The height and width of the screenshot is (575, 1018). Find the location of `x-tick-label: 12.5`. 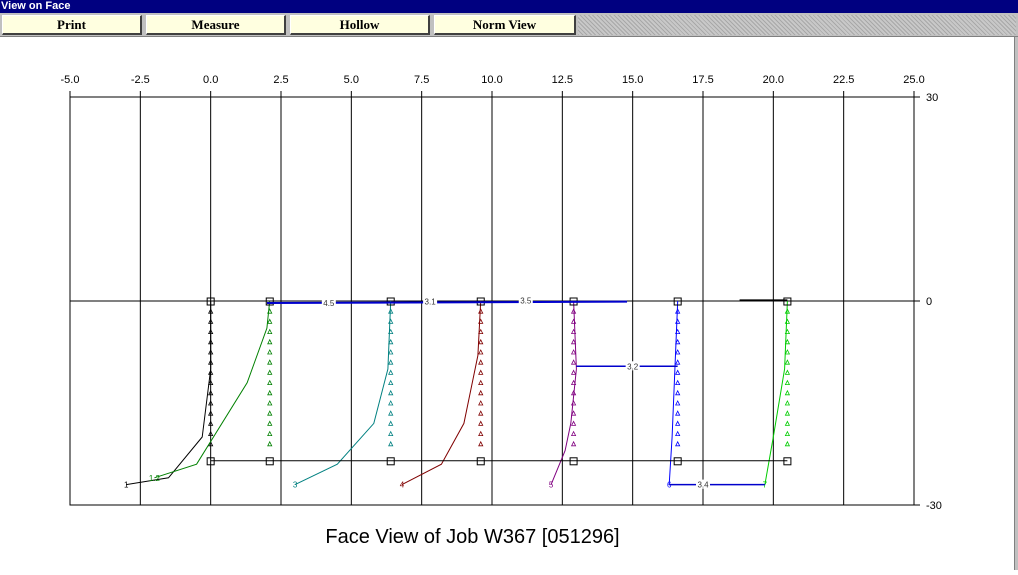

x-tick-label: 12.5 is located at coordinates (562, 80).